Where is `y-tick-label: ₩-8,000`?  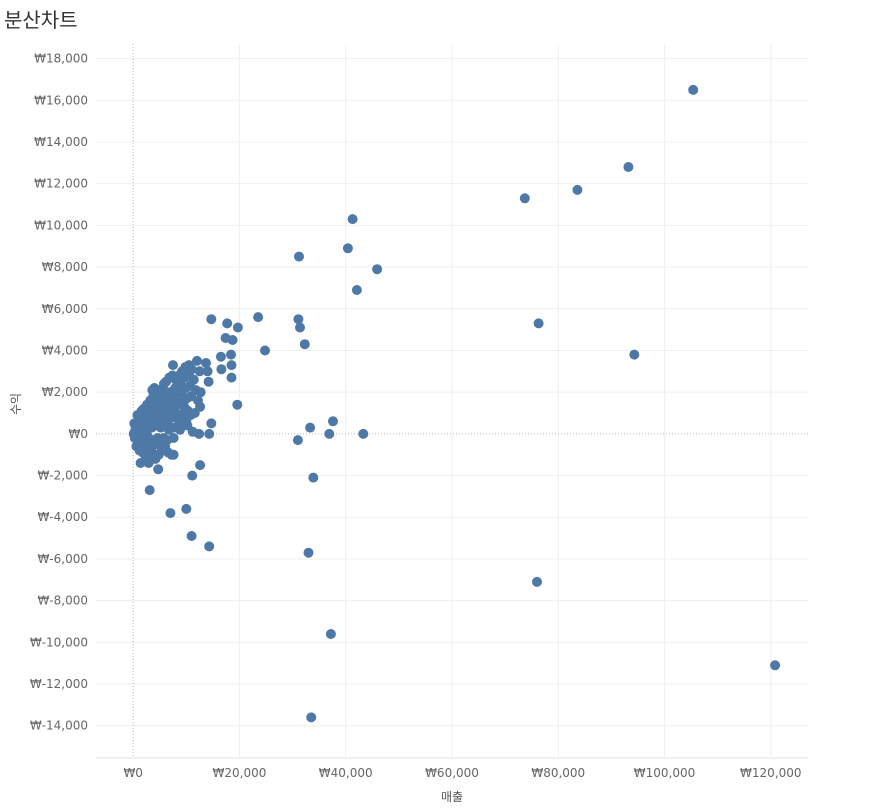 y-tick-label: ₩-8,000 is located at coordinates (62, 601).